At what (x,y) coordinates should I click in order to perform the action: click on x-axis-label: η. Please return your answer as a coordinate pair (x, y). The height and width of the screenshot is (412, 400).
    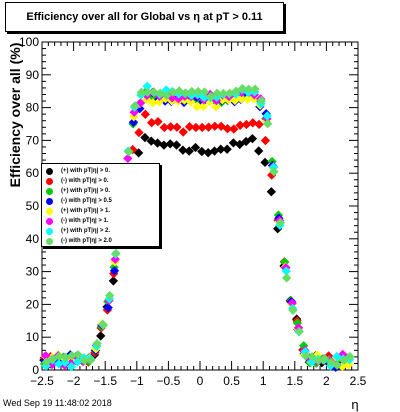
    Looking at the image, I should click on (354, 404).